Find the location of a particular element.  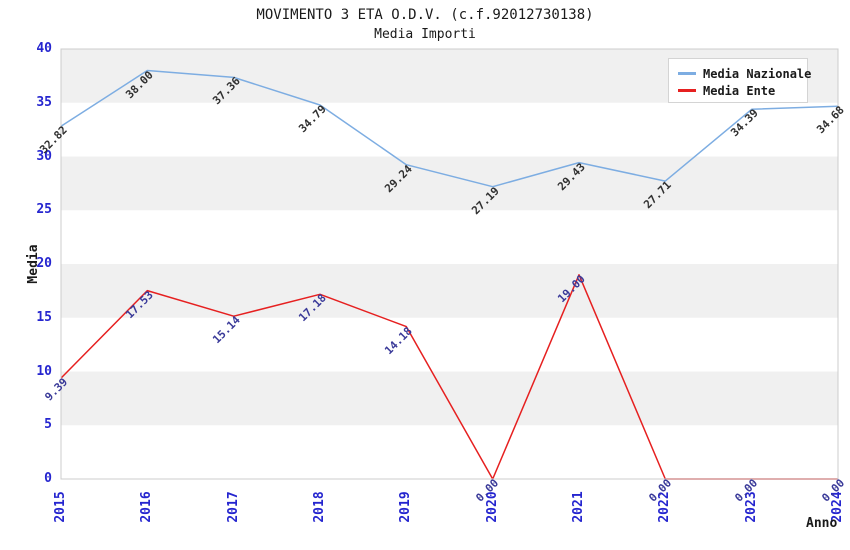

chart-title: MOVIMENTO 3 ETA O.D.V. (c.f.92012730138) is located at coordinates (425, 15).